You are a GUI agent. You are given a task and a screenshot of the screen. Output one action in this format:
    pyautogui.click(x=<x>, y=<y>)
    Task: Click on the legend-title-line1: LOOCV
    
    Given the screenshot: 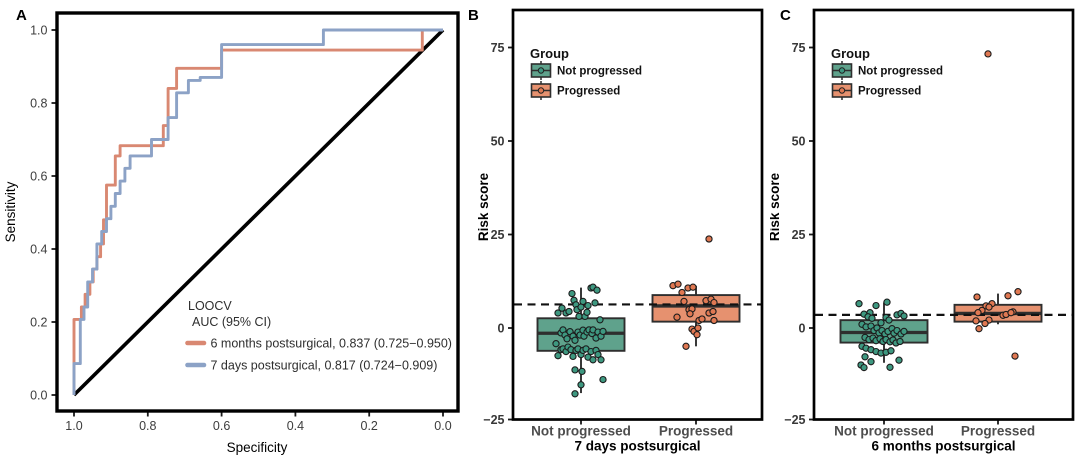 What is the action you would take?
    pyautogui.click(x=210, y=306)
    